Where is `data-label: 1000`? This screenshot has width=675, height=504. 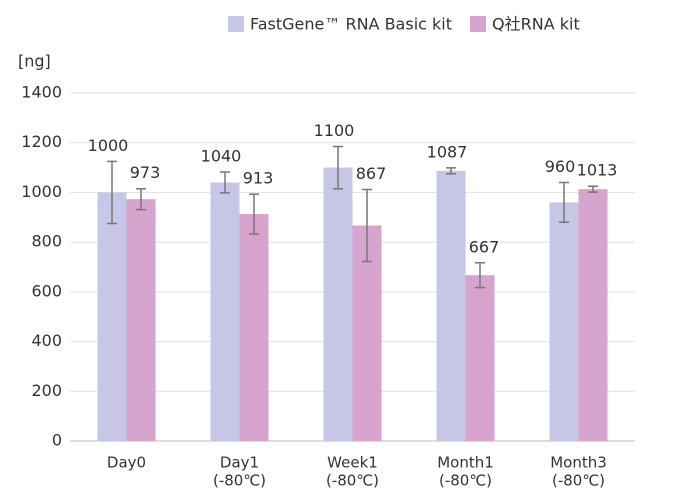
data-label: 1000 is located at coordinates (108, 145).